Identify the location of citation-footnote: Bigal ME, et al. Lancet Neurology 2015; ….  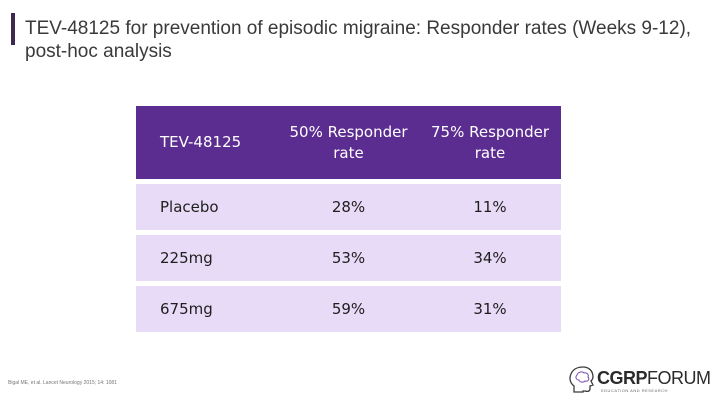
(62, 383).